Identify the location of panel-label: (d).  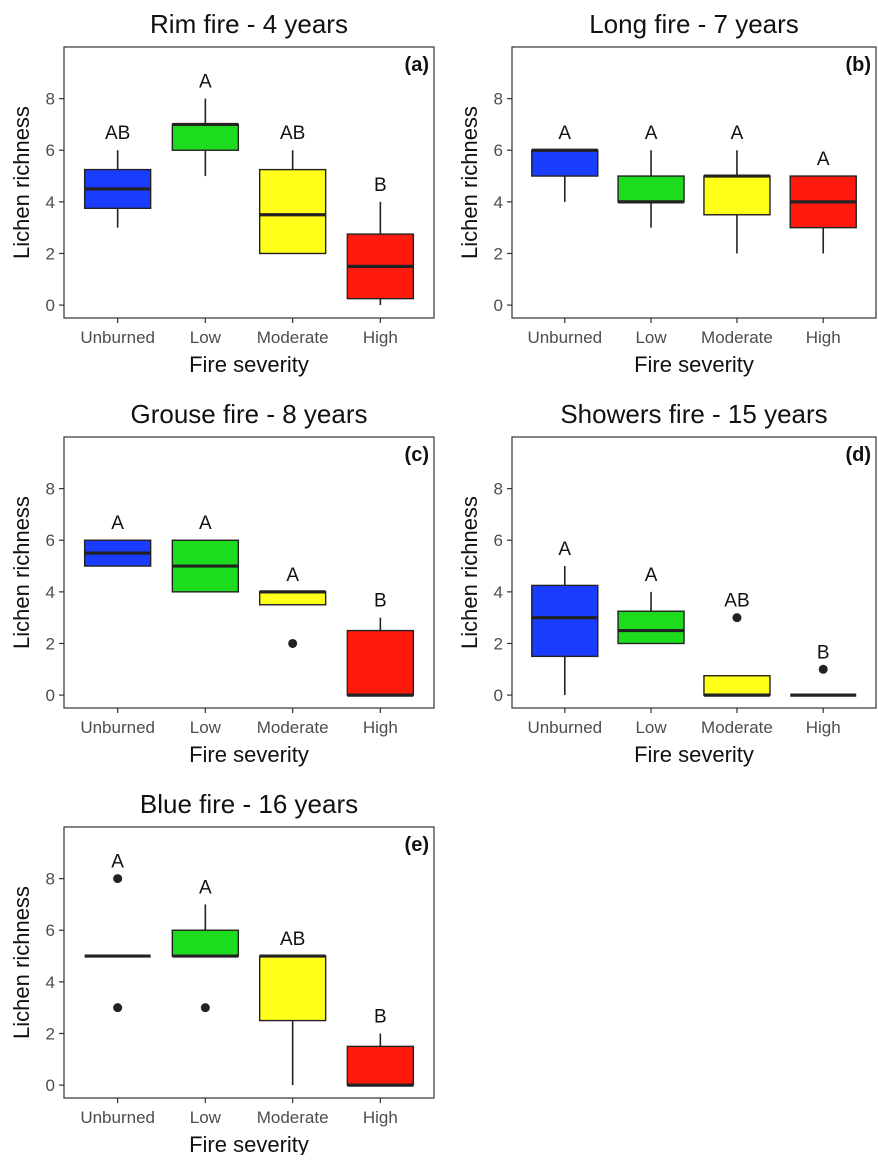
(858, 455).